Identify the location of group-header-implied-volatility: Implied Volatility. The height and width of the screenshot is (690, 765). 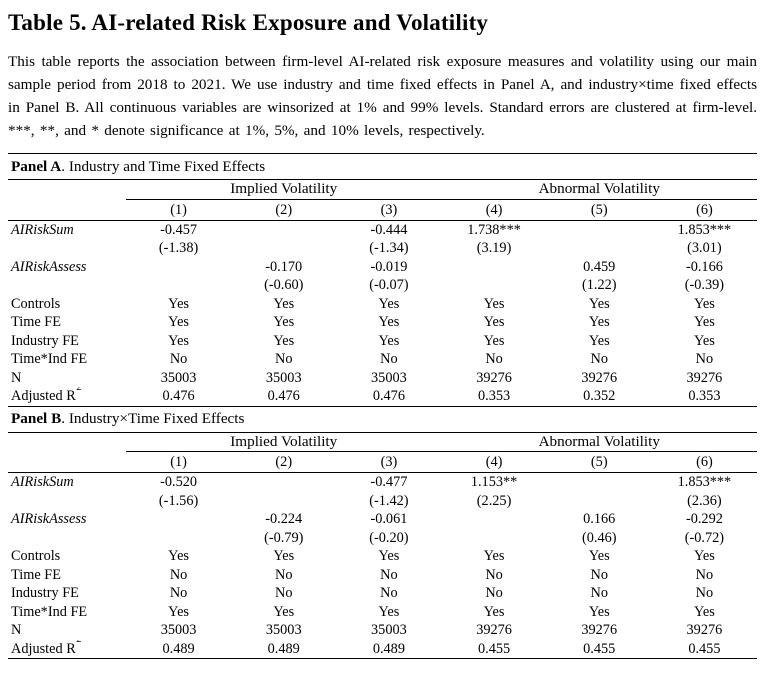
(284, 441).